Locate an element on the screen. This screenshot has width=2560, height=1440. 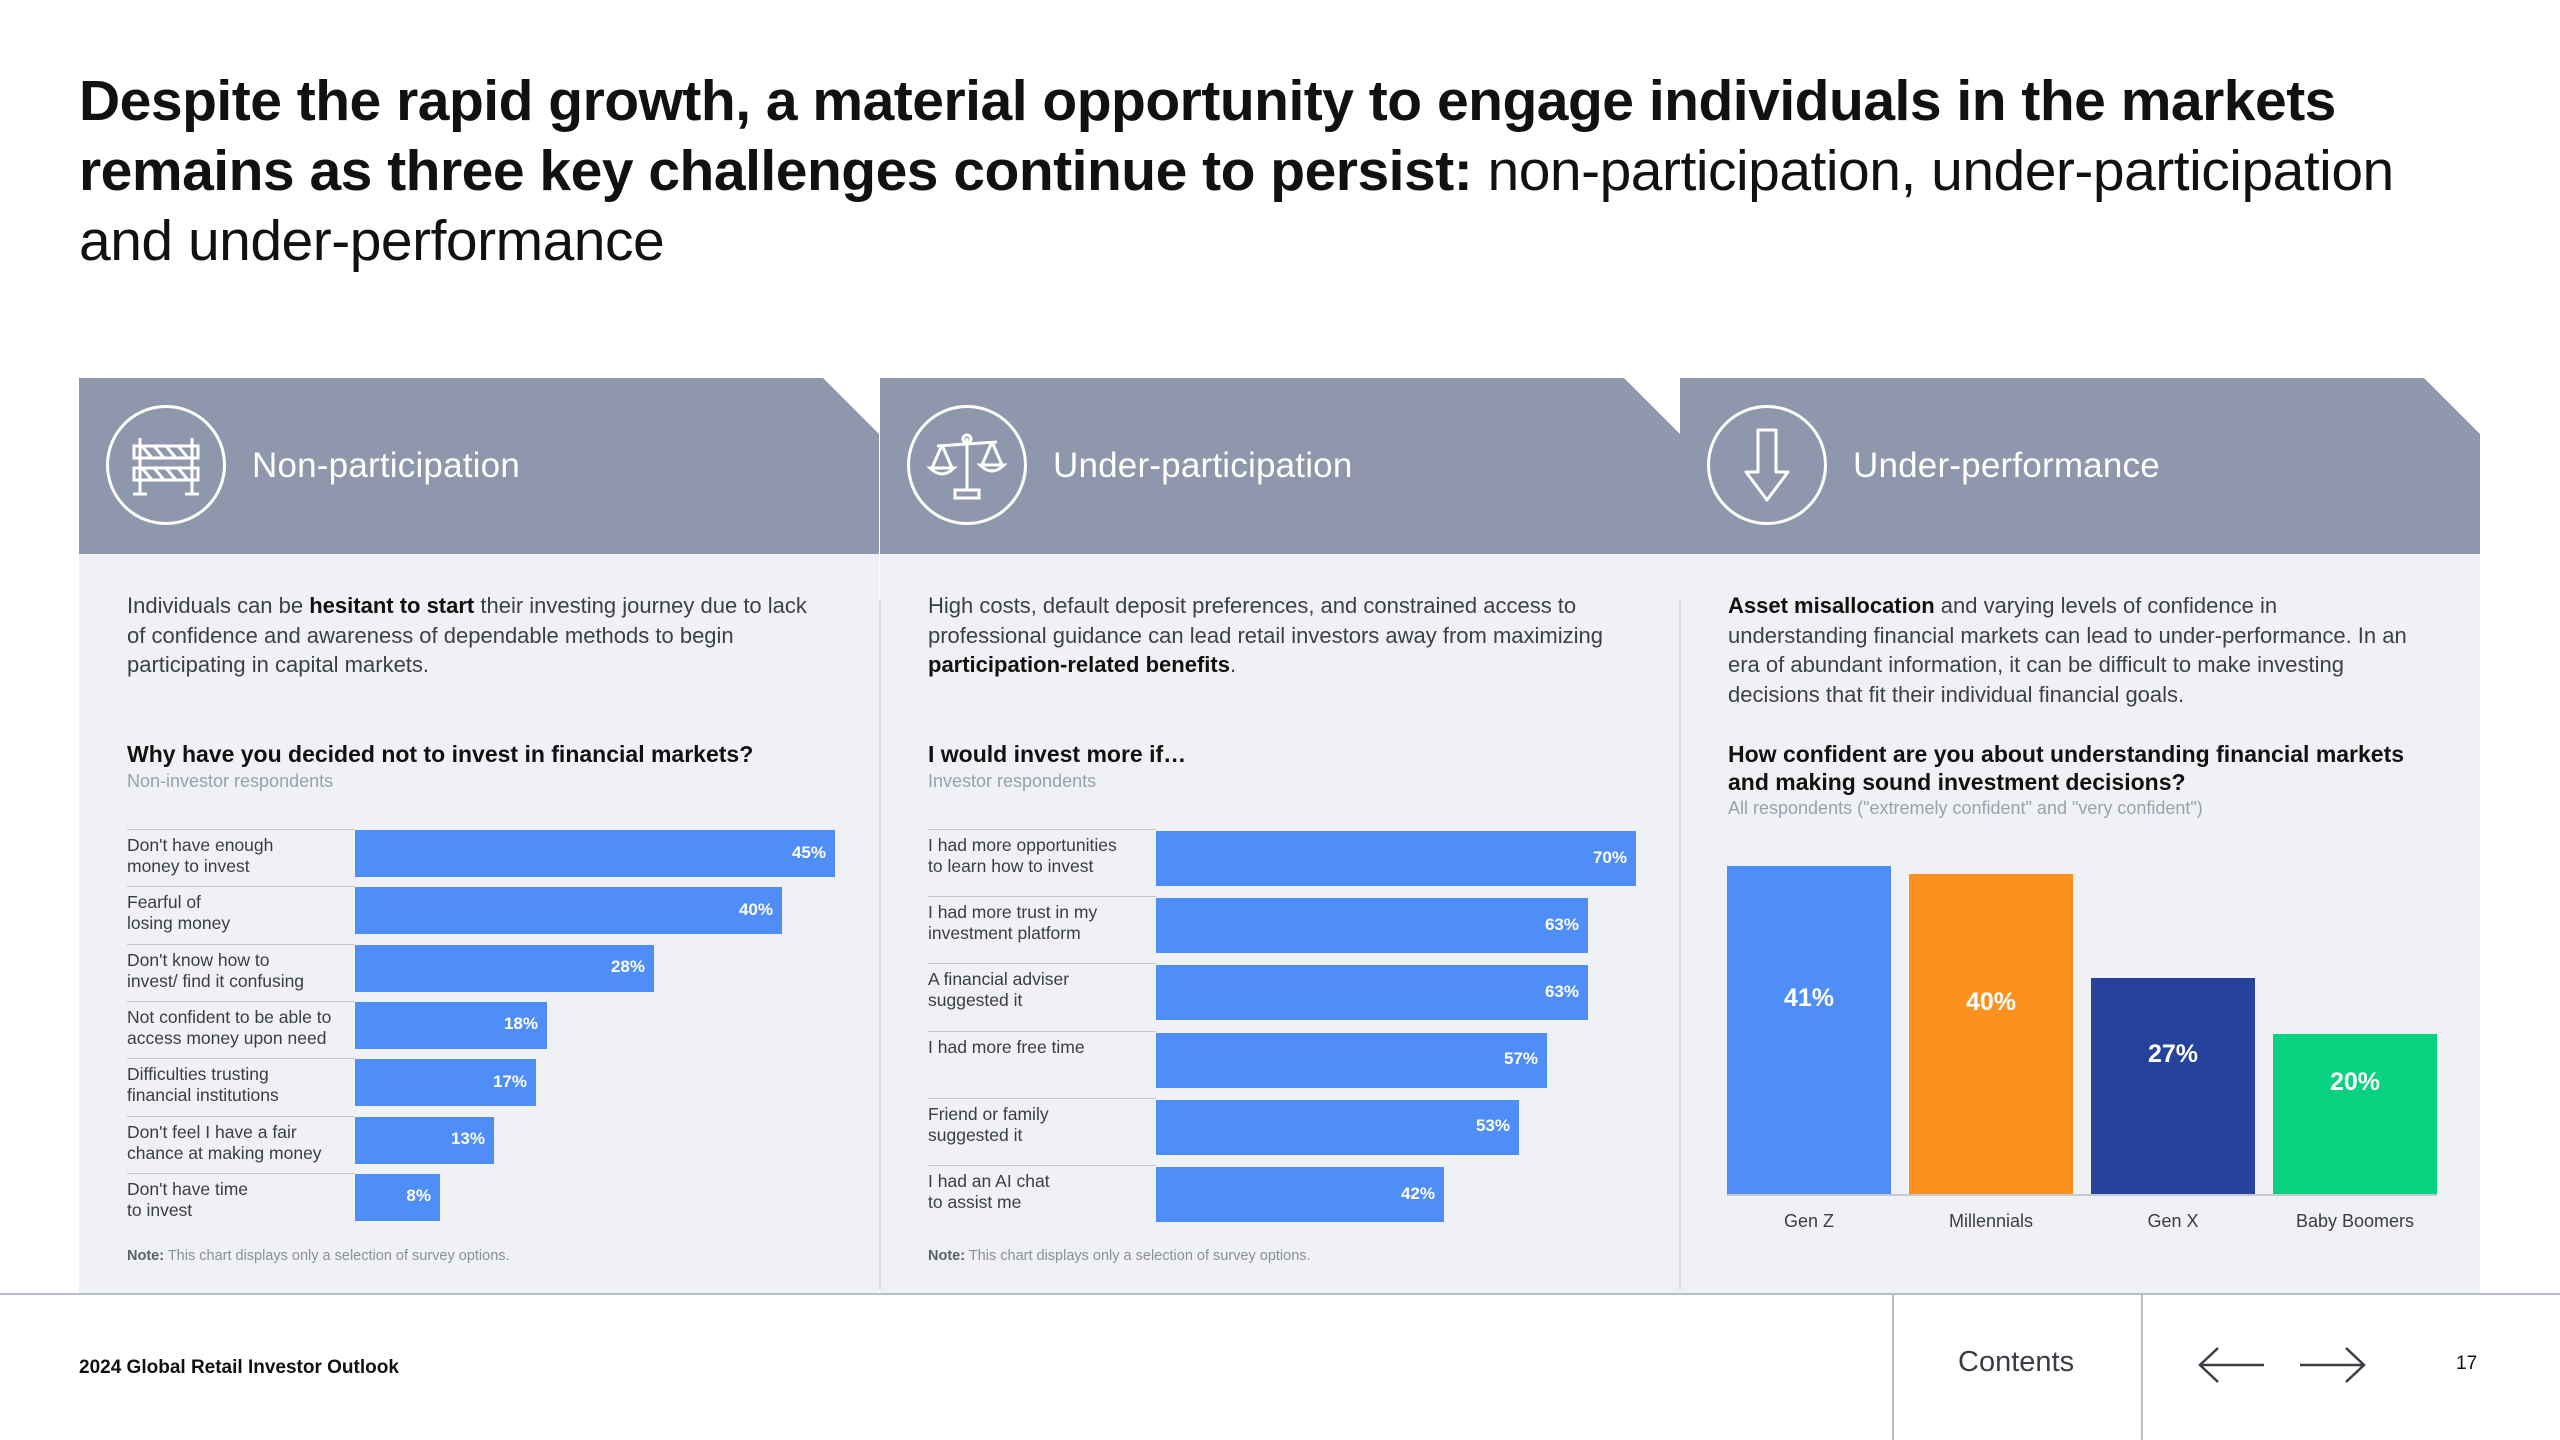
bar-category-label: Millennials is located at coordinates (1991, 1221).